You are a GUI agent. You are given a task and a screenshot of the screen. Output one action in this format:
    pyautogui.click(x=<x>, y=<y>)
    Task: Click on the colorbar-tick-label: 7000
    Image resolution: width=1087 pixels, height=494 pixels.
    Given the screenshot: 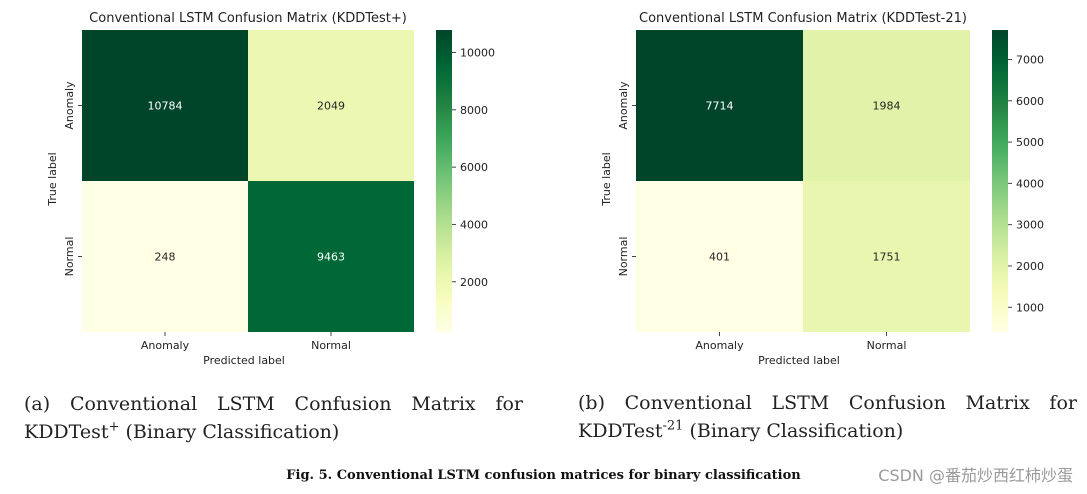 What is the action you would take?
    pyautogui.click(x=1030, y=59)
    